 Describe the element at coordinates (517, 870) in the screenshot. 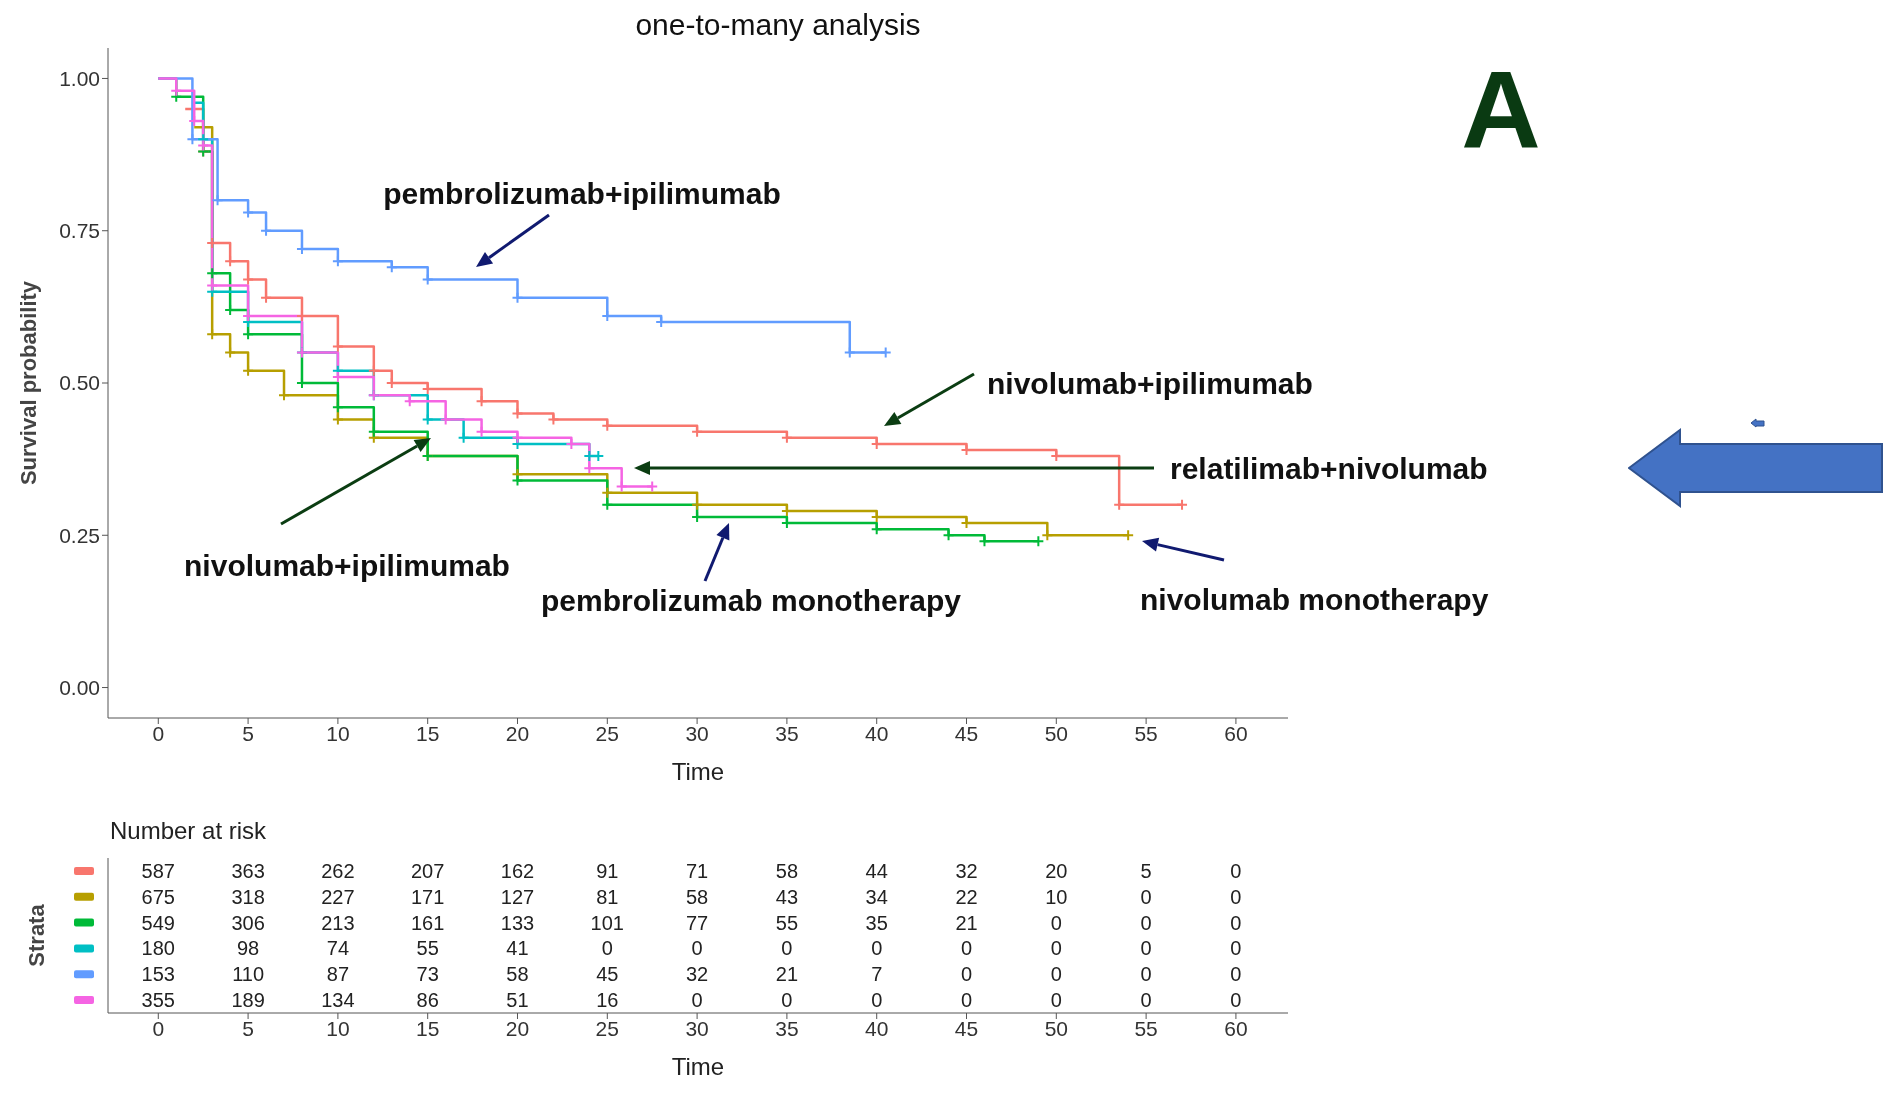

I see `data-label: 162` at that location.